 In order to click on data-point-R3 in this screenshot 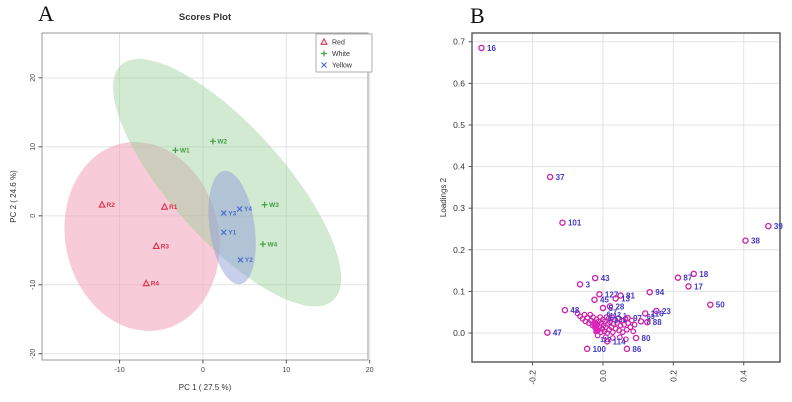, I will do `click(156, 245)`.